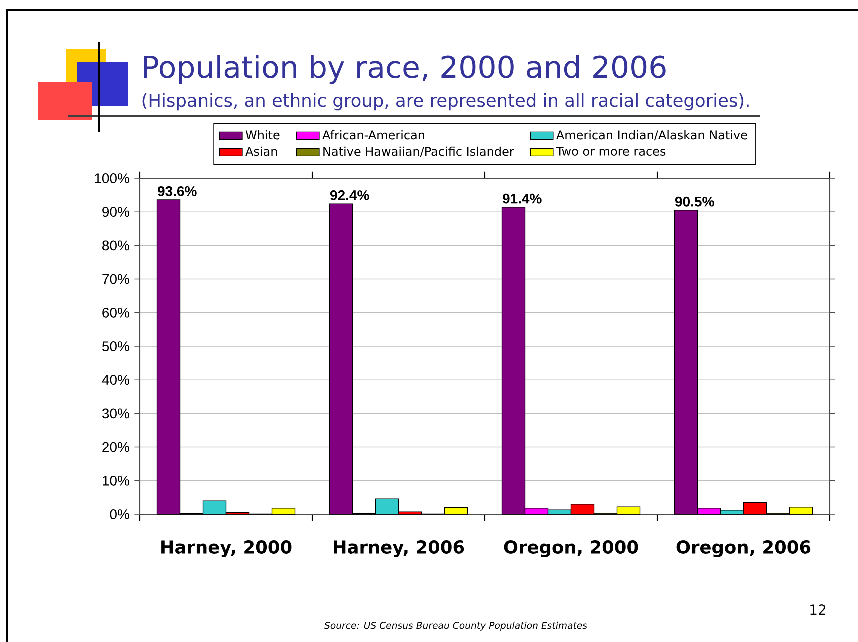 This screenshot has height=642, width=858. I want to click on y-tick-label: 80%, so click(116, 245).